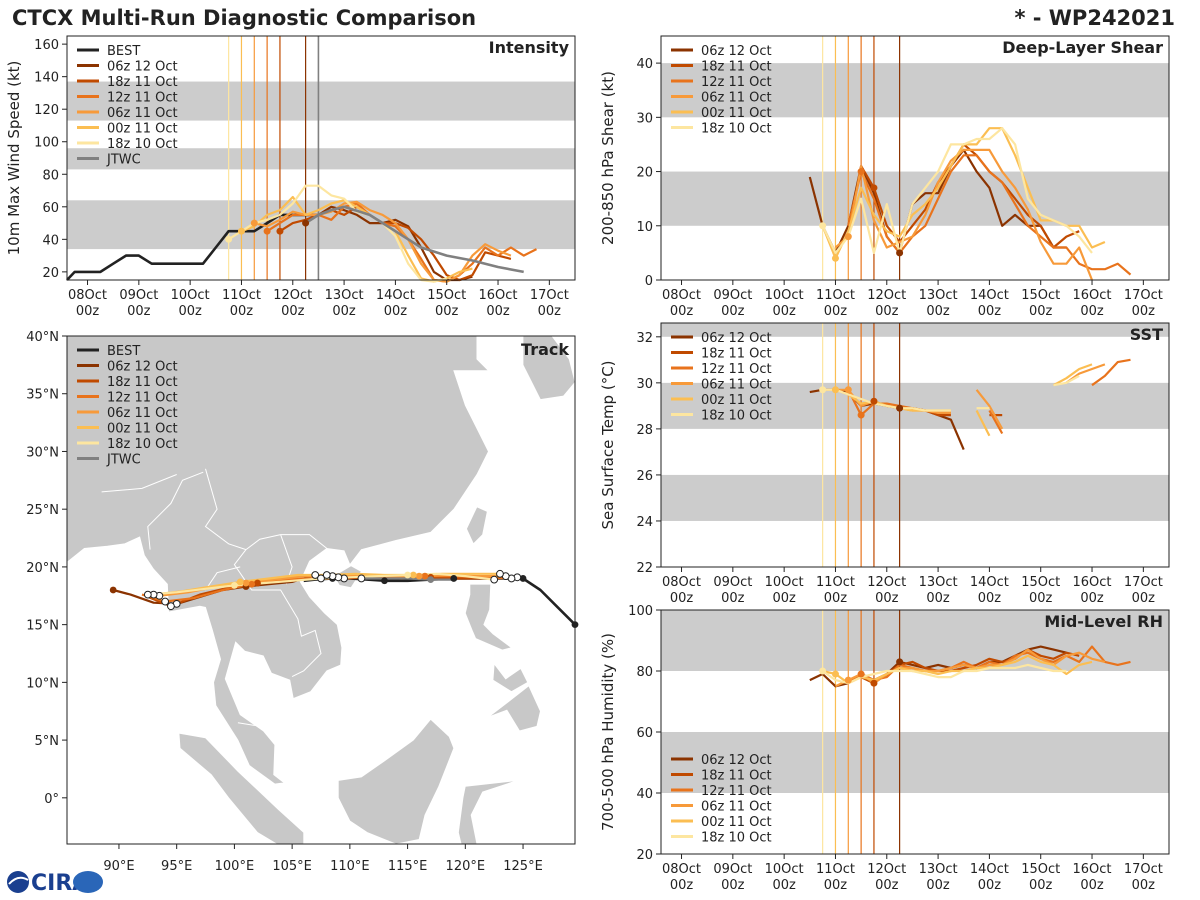 Image resolution: width=1200 pixels, height=900 pixels. I want to click on intensity-xtick-label: 11Oct, so click(241, 295).